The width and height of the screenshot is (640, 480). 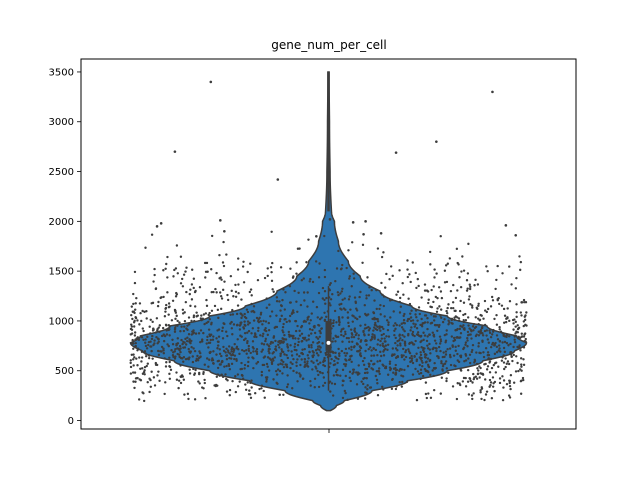 I want to click on chart-title: gene_num_per_cell, so click(x=328, y=45).